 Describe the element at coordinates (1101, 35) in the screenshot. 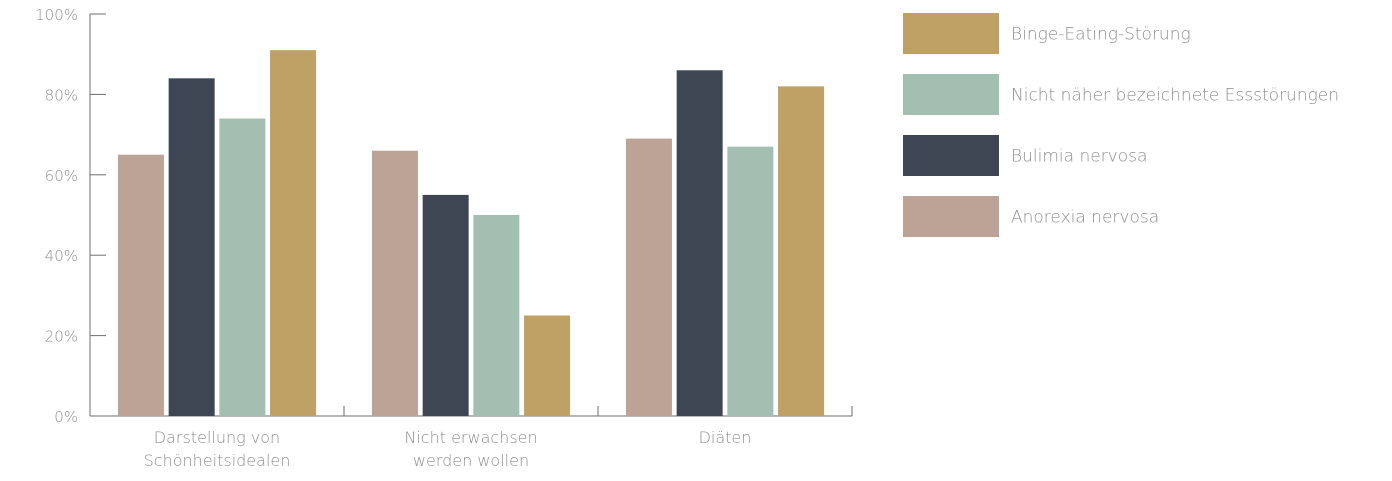

I see `legend-label: Binge-Eating-Störung` at that location.